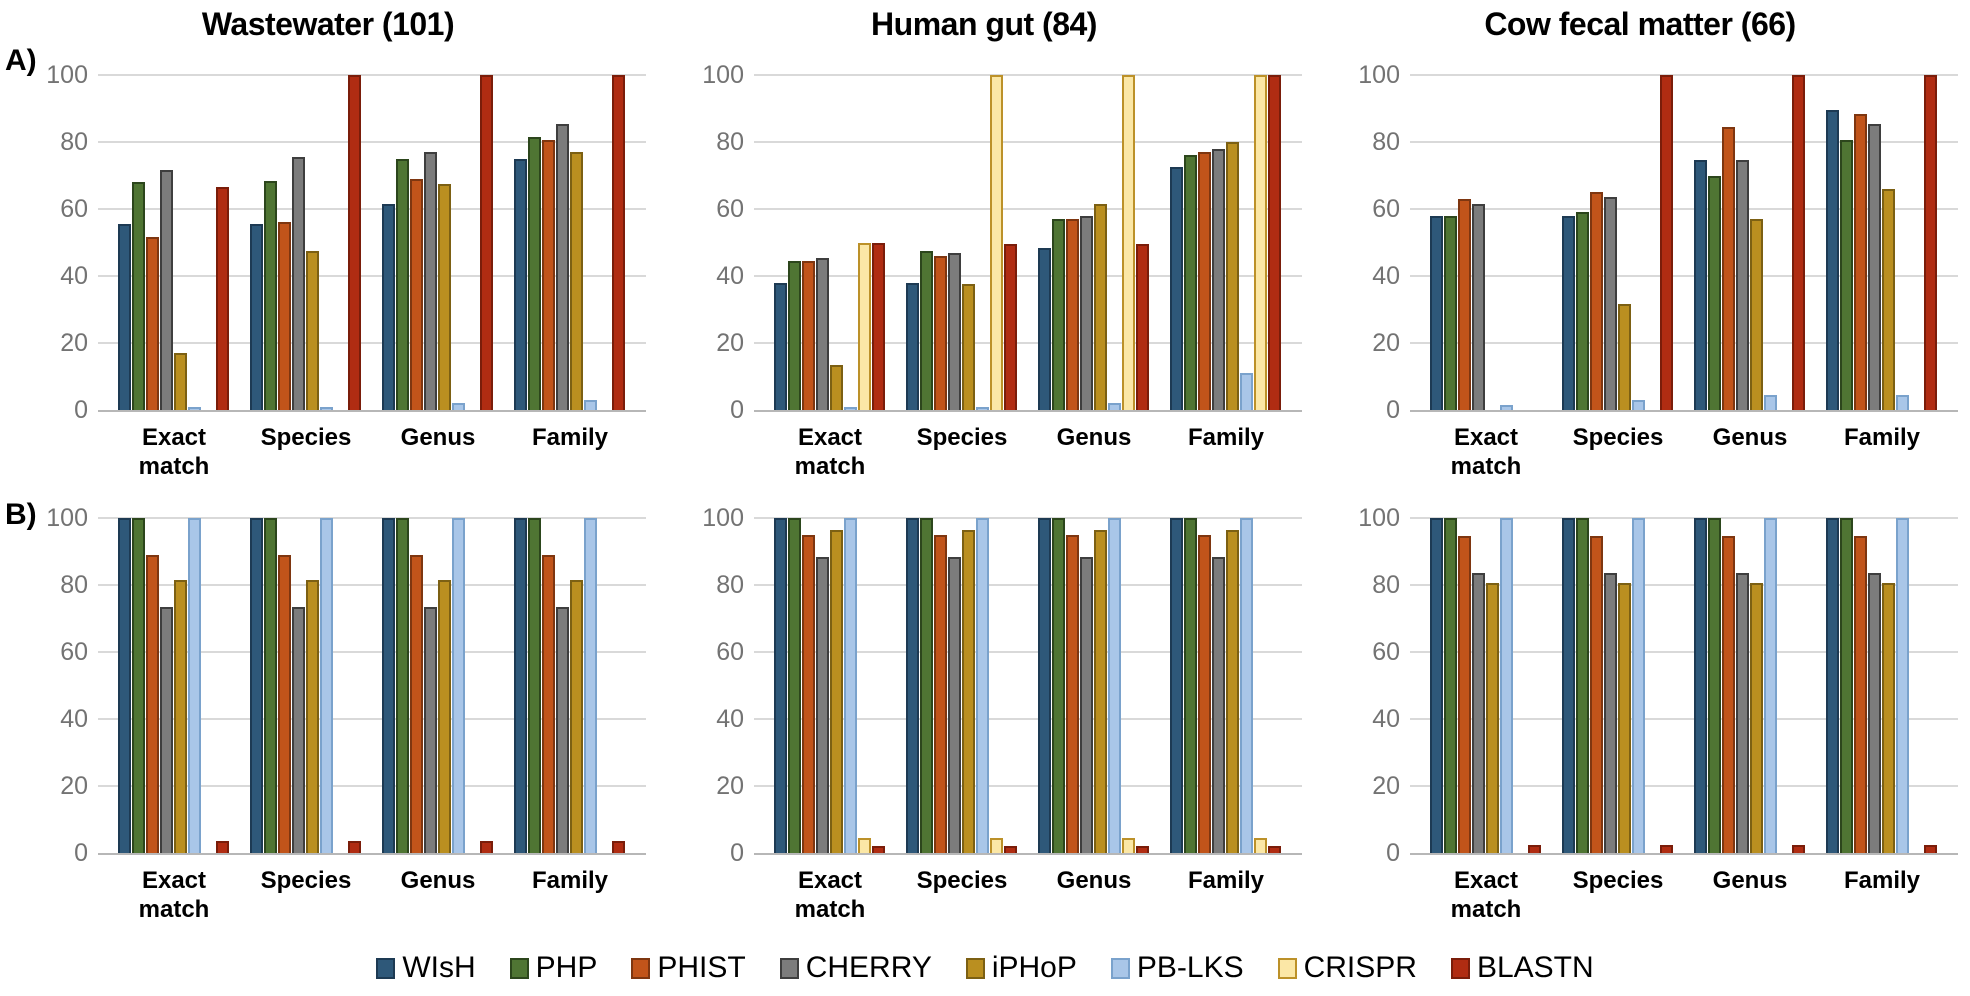 The width and height of the screenshot is (1970, 996). What do you see at coordinates (1360, 967) in the screenshot?
I see `legend-label-crispr: CRISPR` at bounding box center [1360, 967].